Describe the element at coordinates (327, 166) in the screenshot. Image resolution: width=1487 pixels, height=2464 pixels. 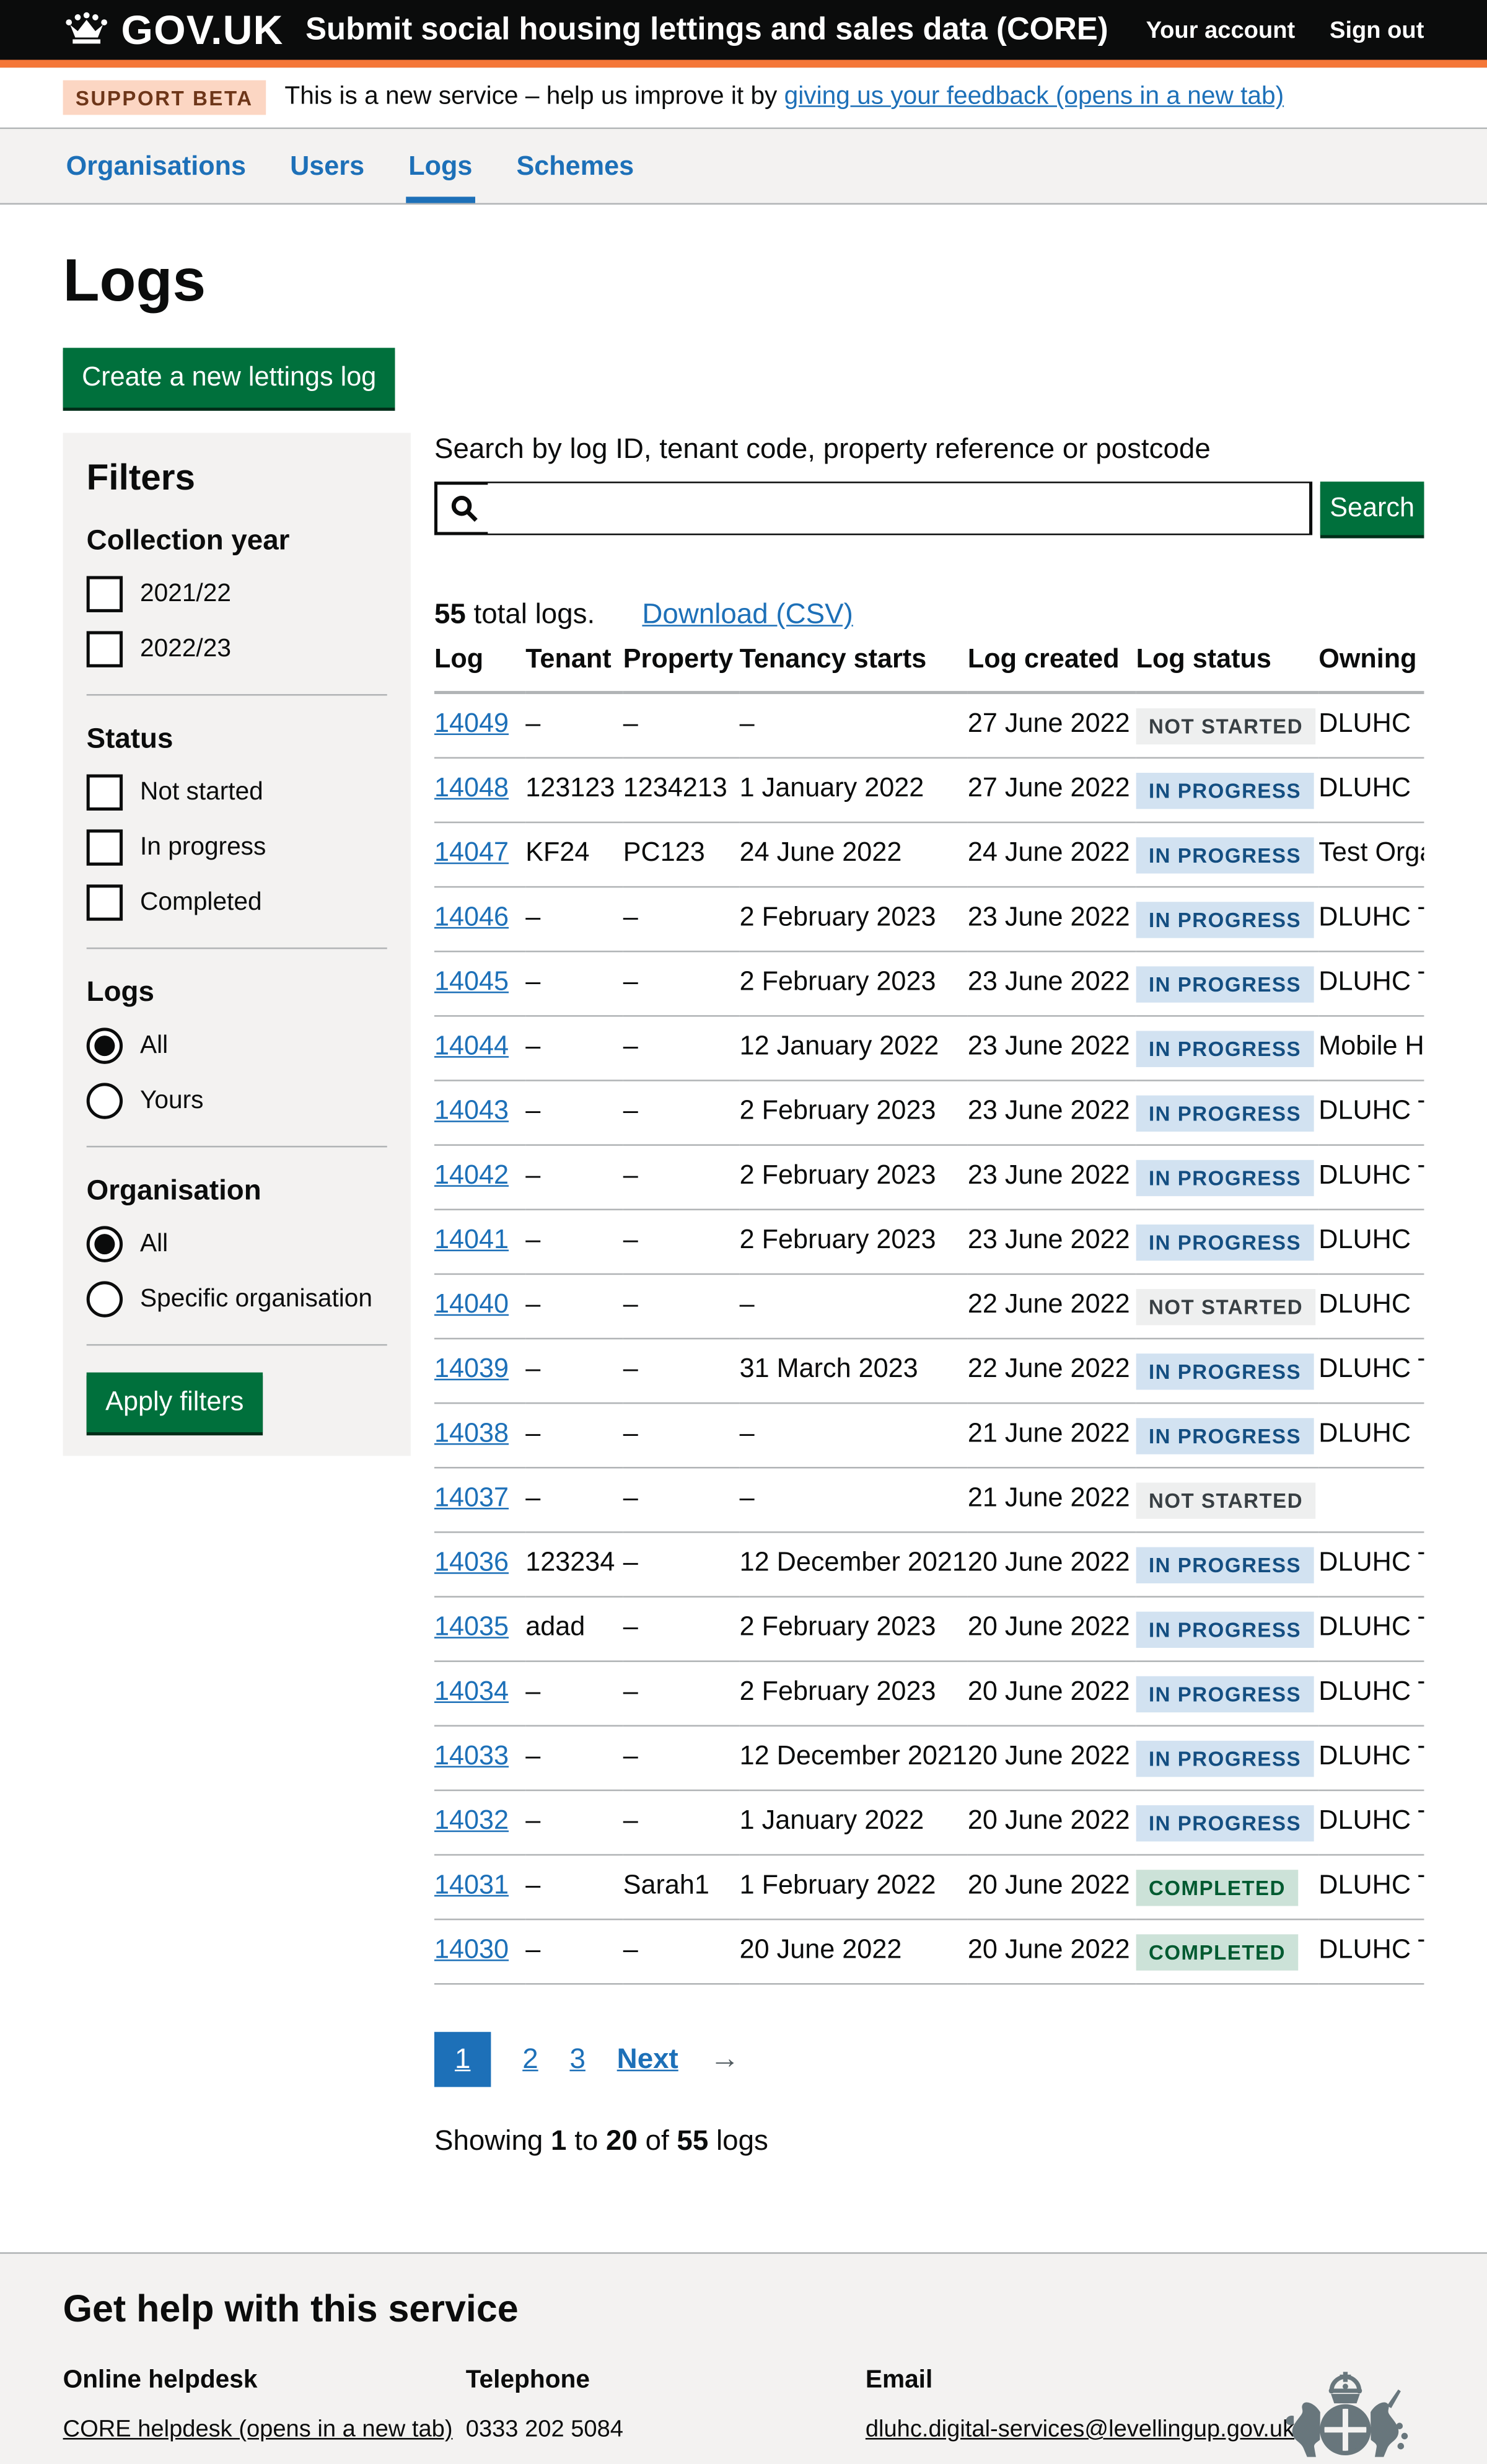
I see `nav-tab-users: Users` at that location.